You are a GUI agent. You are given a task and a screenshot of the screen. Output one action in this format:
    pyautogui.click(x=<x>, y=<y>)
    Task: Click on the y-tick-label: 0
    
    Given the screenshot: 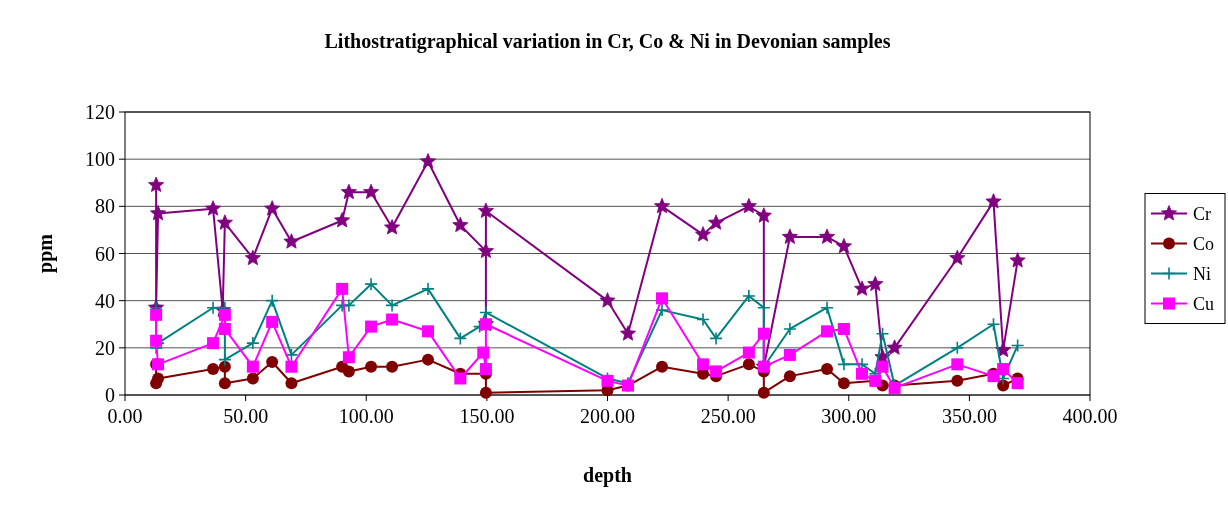 What is the action you would take?
    pyautogui.click(x=110, y=395)
    